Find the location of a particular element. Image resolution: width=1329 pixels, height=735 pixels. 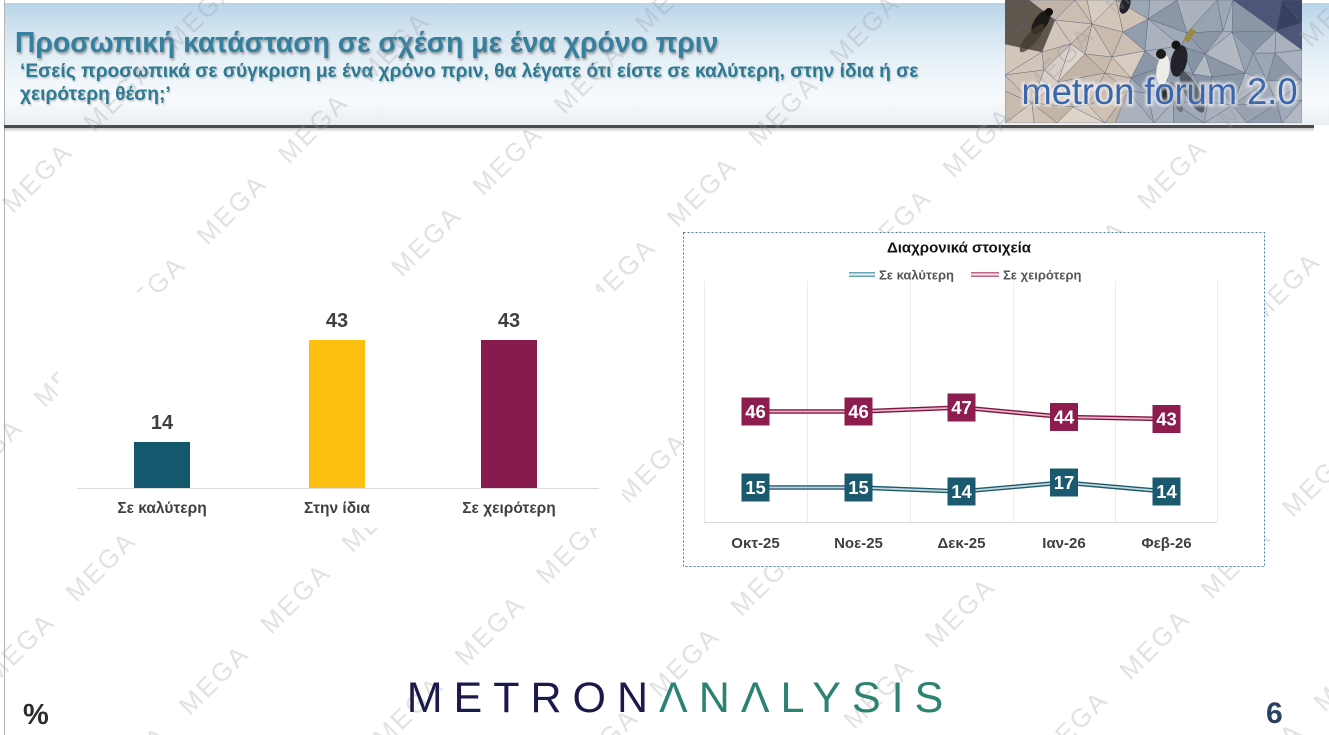

svg-text: Δεκ-25 is located at coordinates (962, 543).